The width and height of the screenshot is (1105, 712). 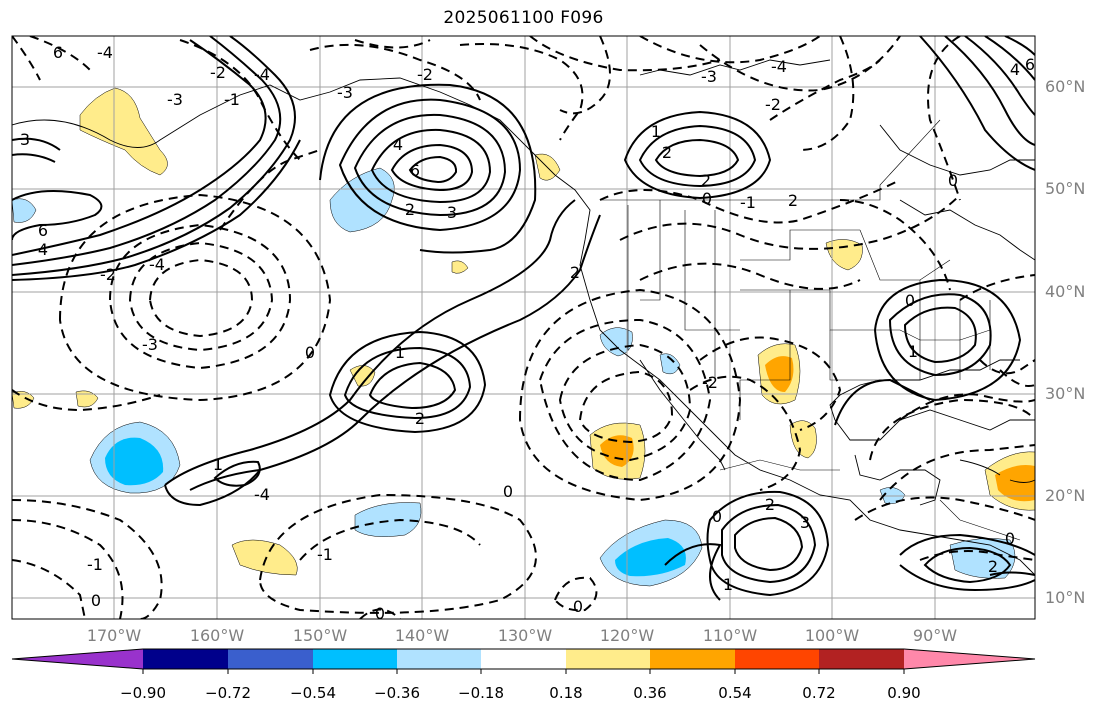 I want to click on lat-label: 10°N, so click(x=1065, y=597).